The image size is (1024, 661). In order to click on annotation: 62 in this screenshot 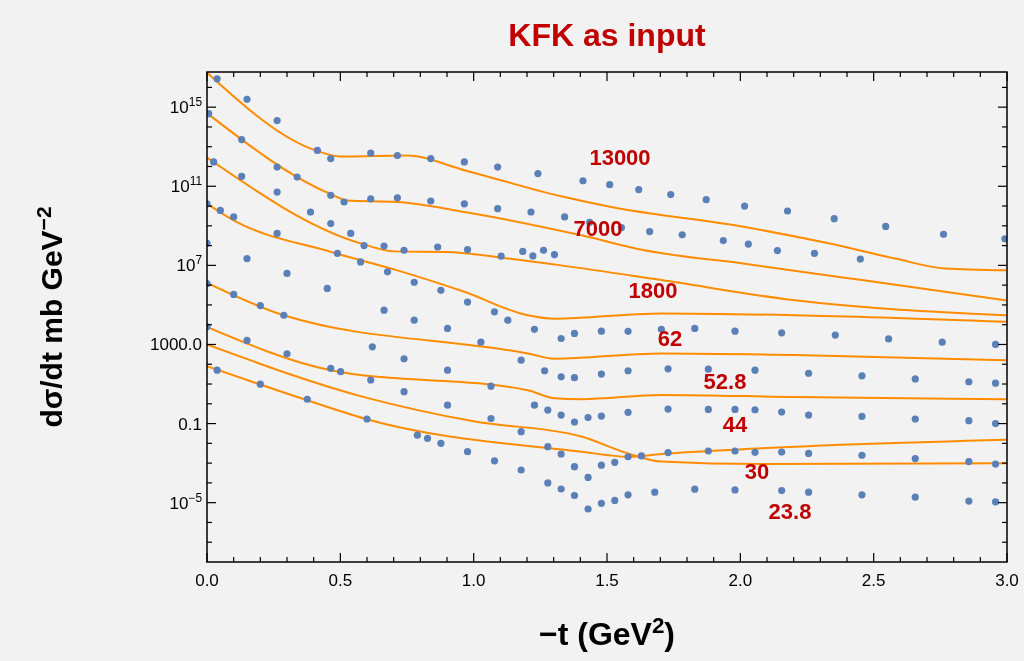, I will do `click(670, 338)`.